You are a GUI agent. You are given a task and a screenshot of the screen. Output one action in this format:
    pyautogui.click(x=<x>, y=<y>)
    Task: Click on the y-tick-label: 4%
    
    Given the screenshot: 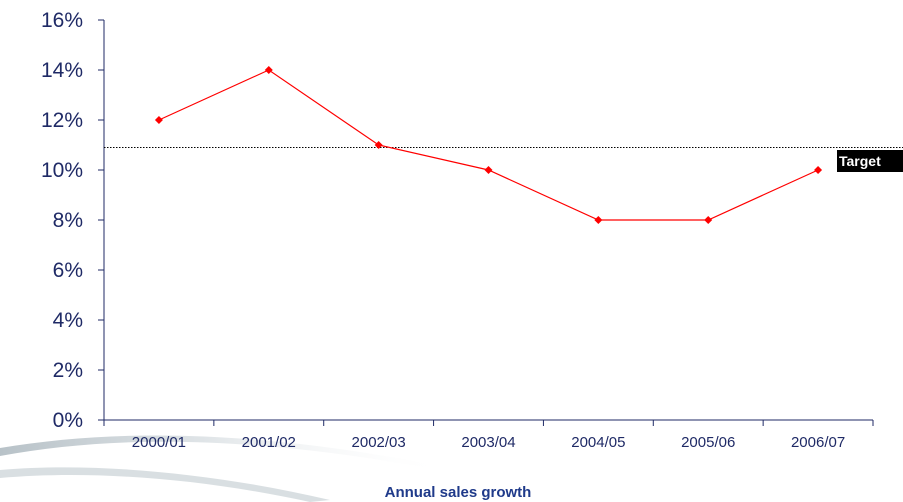 What is the action you would take?
    pyautogui.click(x=68, y=320)
    